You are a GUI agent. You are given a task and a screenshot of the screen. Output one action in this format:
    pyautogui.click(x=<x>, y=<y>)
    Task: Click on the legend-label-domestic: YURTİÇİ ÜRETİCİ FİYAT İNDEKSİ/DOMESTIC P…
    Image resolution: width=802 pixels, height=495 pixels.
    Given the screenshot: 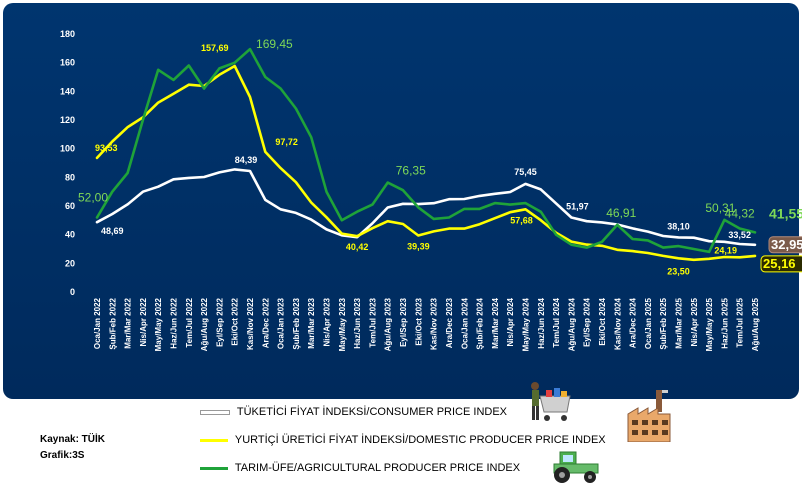 What is the action you would take?
    pyautogui.click(x=420, y=440)
    